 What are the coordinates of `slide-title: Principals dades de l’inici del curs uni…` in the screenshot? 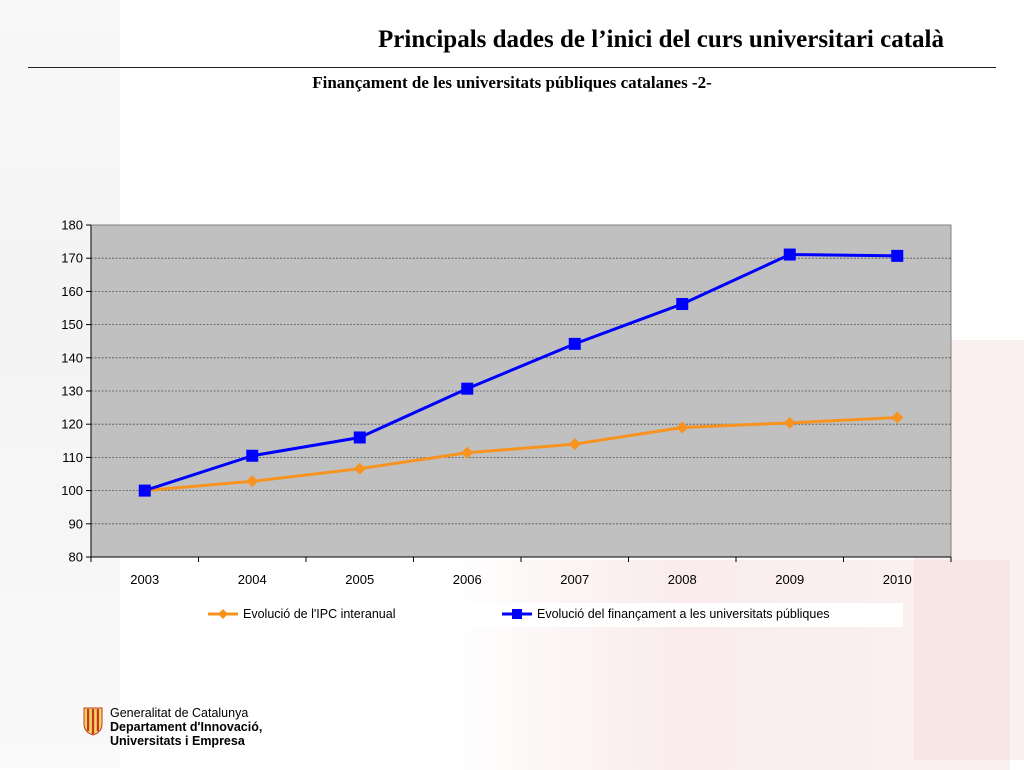 It's located at (661, 39).